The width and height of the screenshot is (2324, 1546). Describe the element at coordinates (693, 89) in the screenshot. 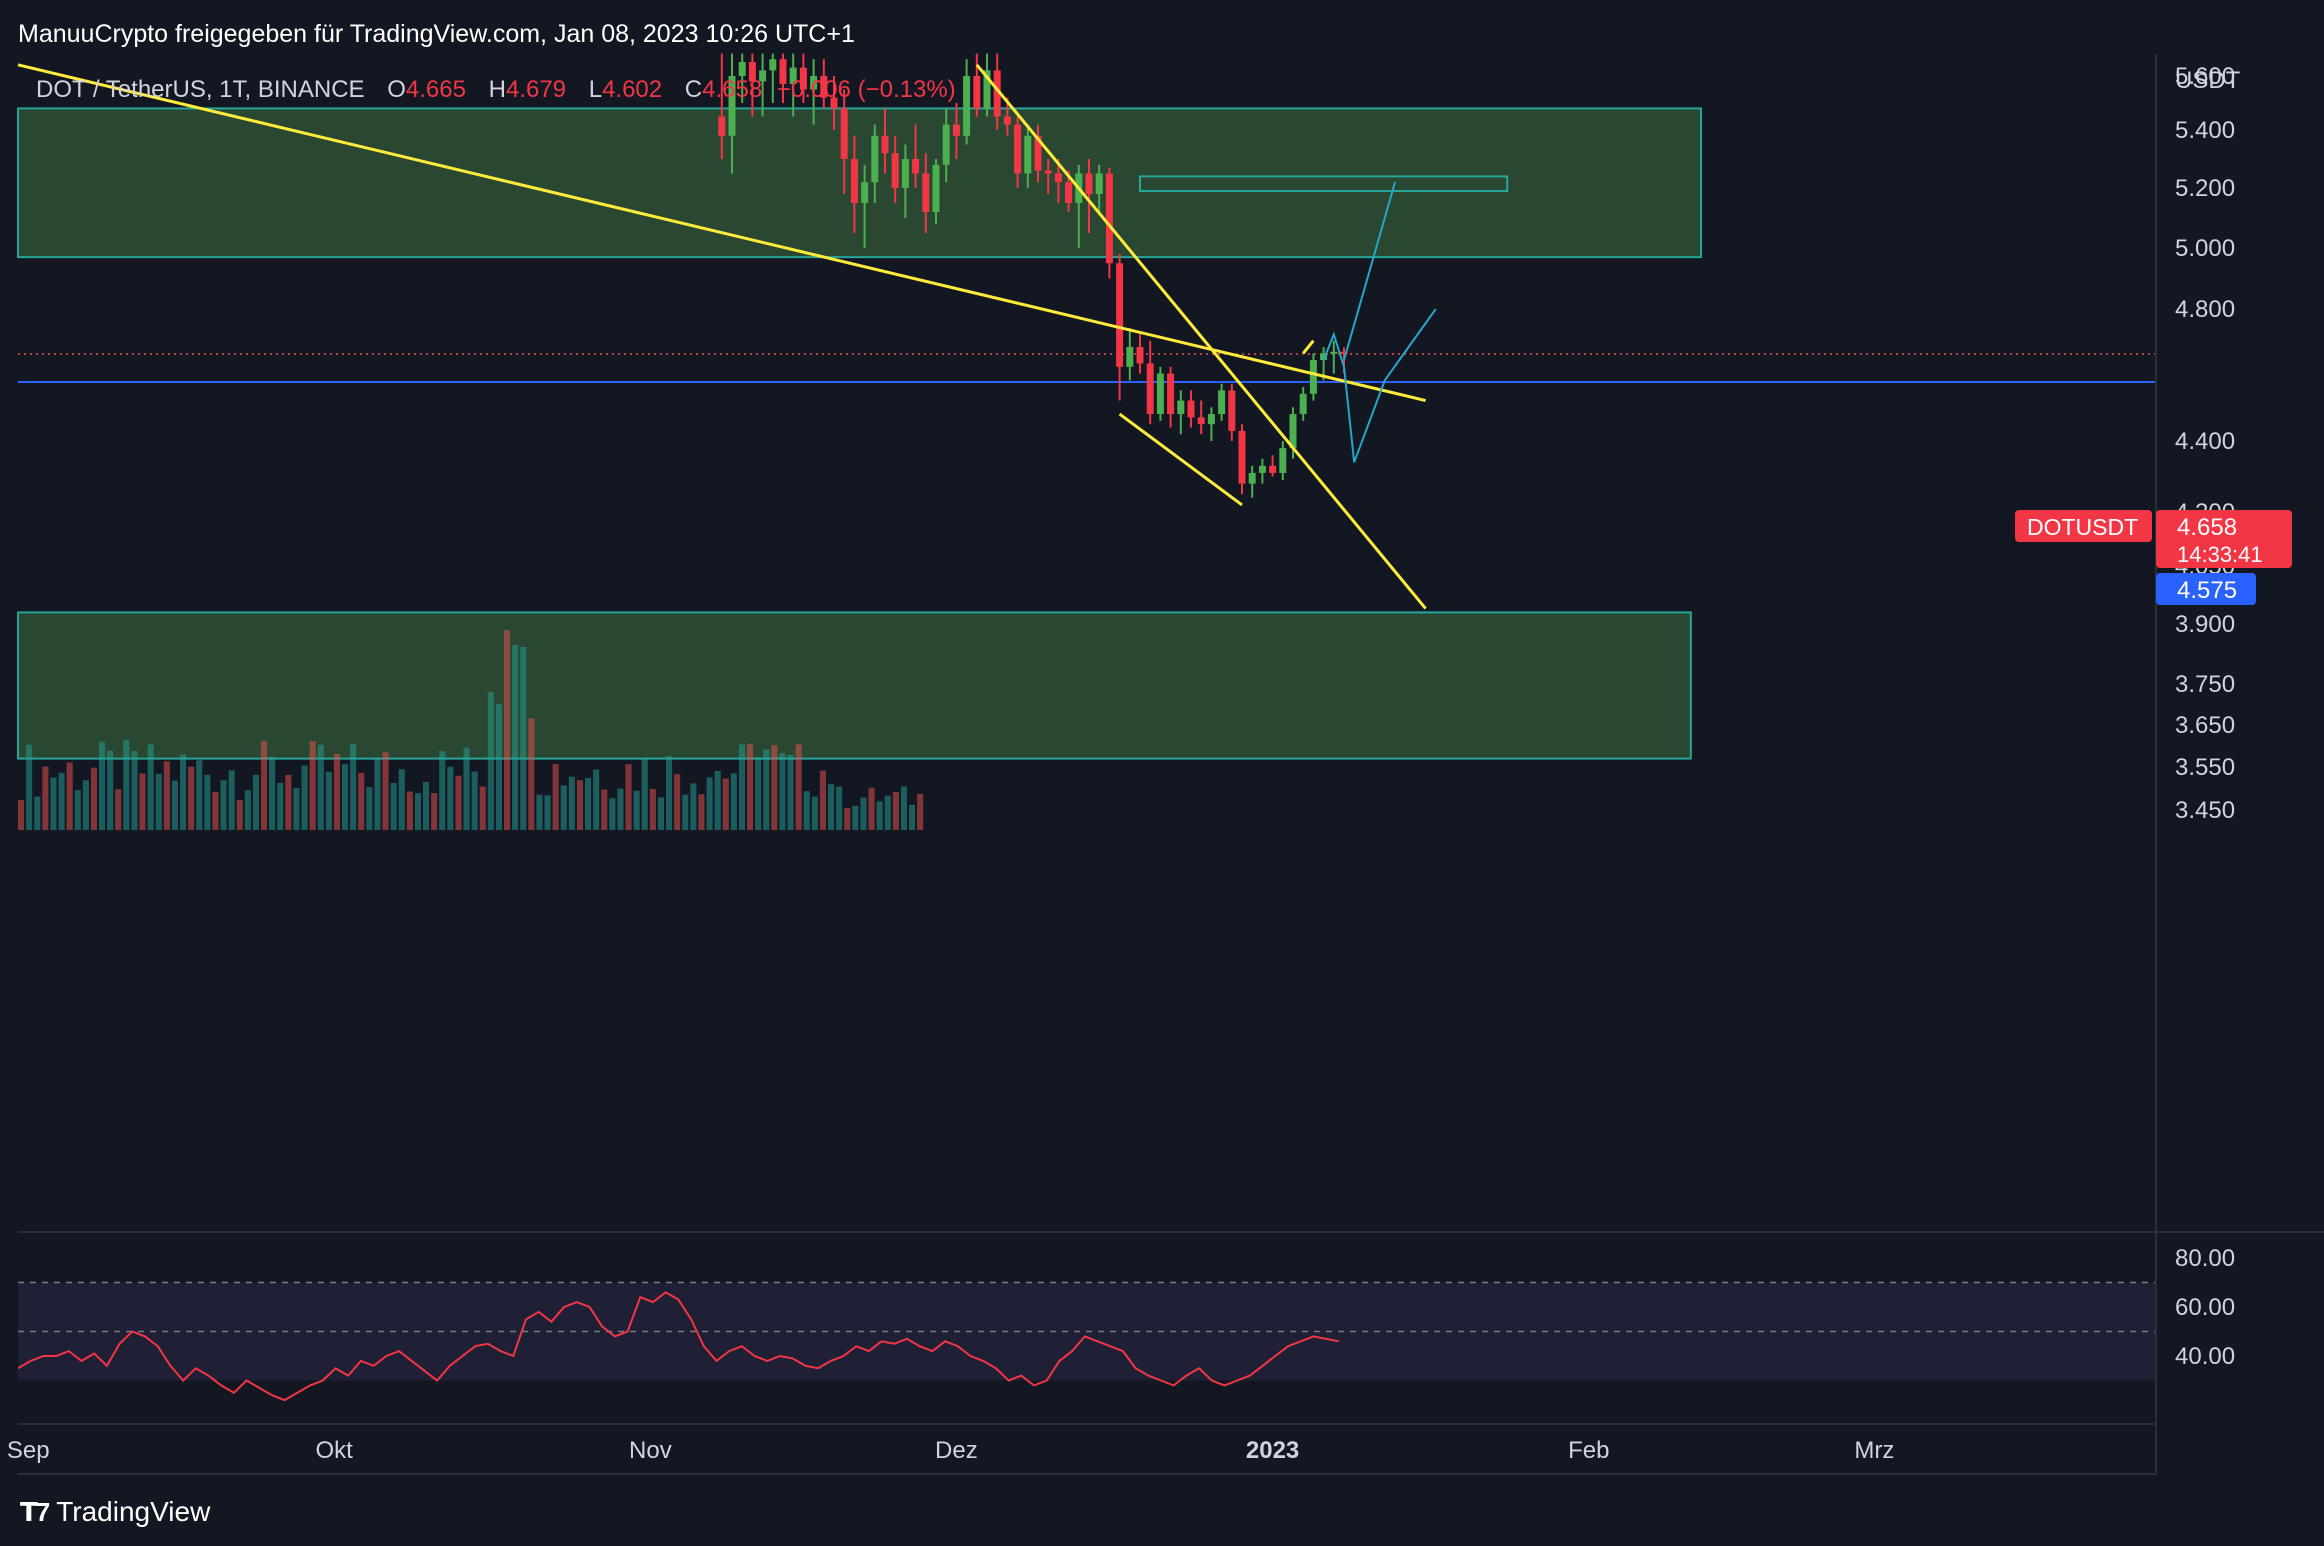

I see `legend-close-label: C` at that location.